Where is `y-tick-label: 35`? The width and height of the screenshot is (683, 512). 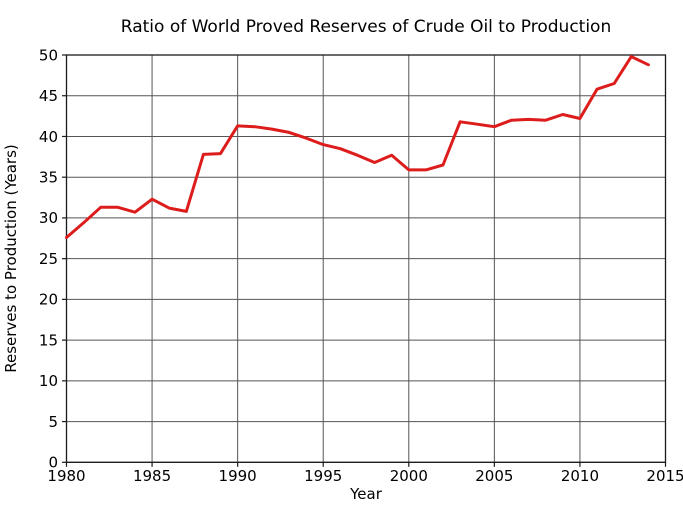
y-tick-label: 35 is located at coordinates (48, 177).